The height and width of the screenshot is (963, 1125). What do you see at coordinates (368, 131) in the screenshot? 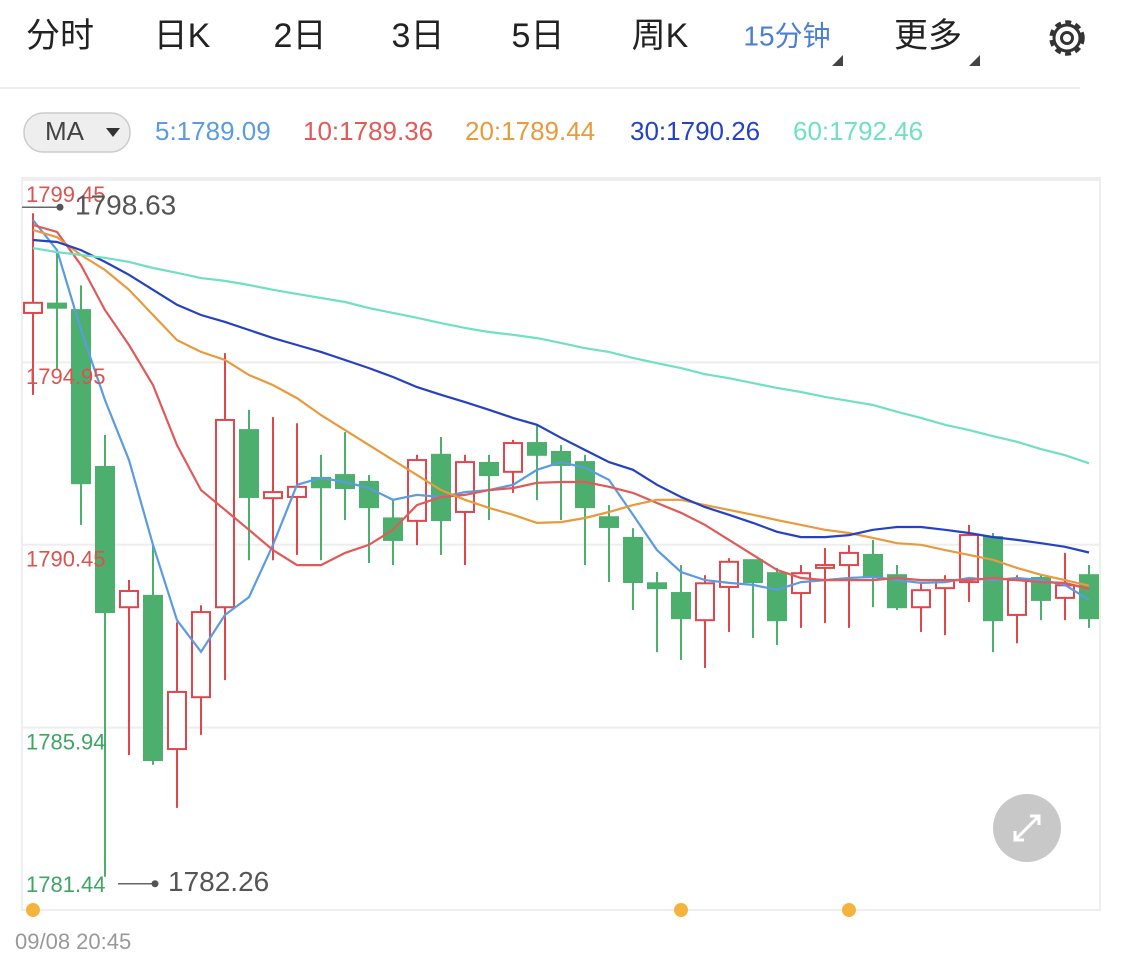
I see `legend-entry: 10:1789.36` at bounding box center [368, 131].